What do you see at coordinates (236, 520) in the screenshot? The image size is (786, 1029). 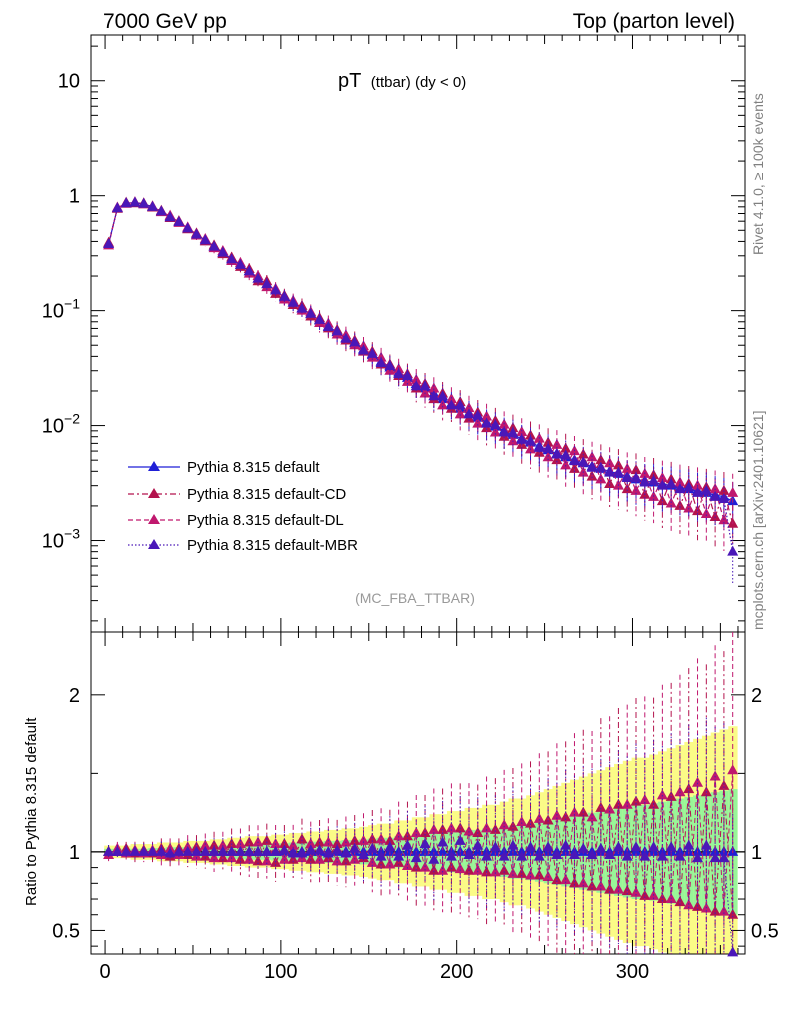 I see `legend-item-dl: Pythia 8.315 default-DL` at bounding box center [236, 520].